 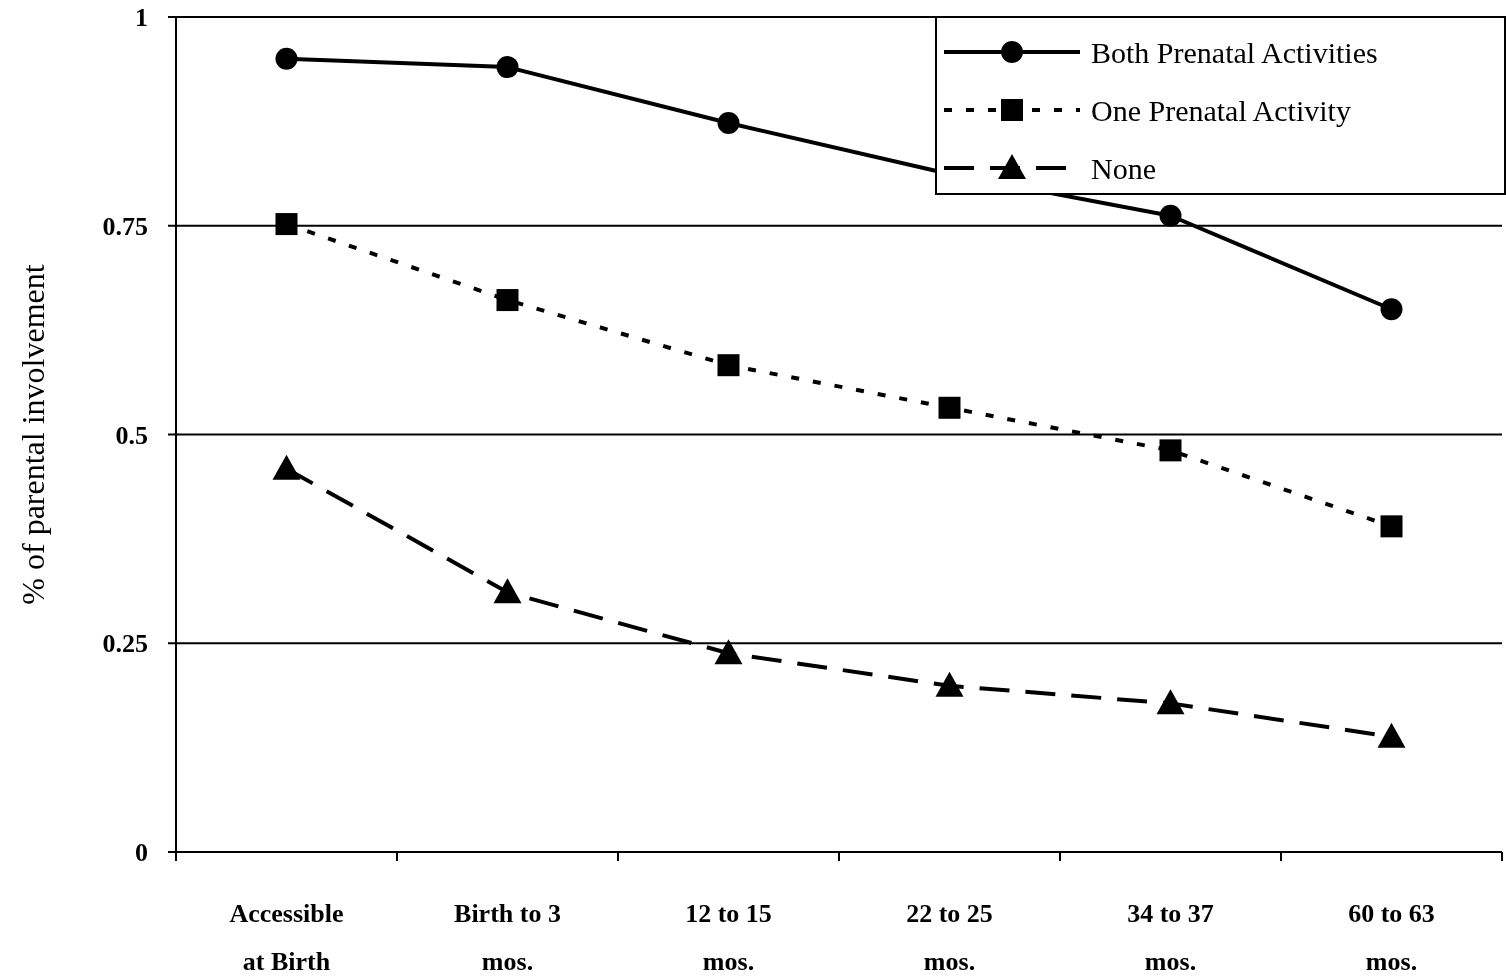 I want to click on y-tick-label: 0.75, so click(x=125, y=226).